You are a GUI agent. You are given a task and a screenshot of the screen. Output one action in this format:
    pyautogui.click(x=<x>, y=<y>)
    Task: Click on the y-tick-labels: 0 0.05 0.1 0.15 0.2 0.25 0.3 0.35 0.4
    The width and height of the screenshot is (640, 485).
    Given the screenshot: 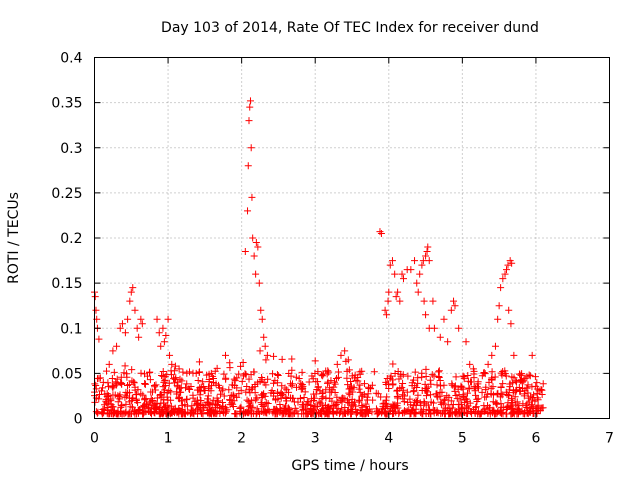 What is the action you would take?
    pyautogui.click(x=66, y=239)
    